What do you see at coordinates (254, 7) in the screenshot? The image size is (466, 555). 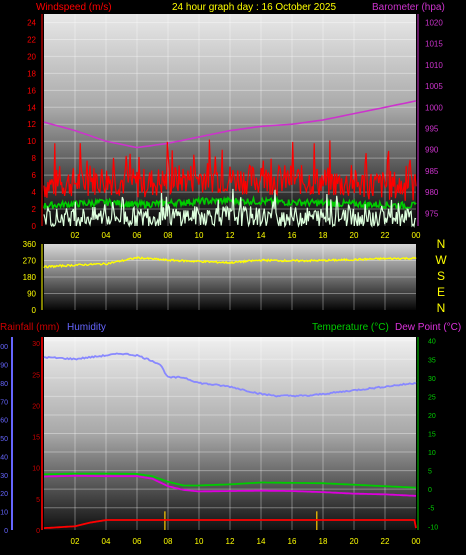 I see `chart-title: 24 hour graph day : 16 October 2025` at bounding box center [254, 7].